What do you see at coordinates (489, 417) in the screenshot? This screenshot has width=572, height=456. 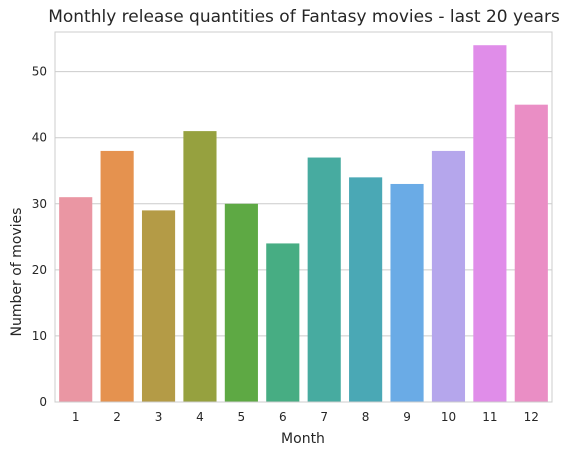 I see `x-tick-label: 11` at bounding box center [489, 417].